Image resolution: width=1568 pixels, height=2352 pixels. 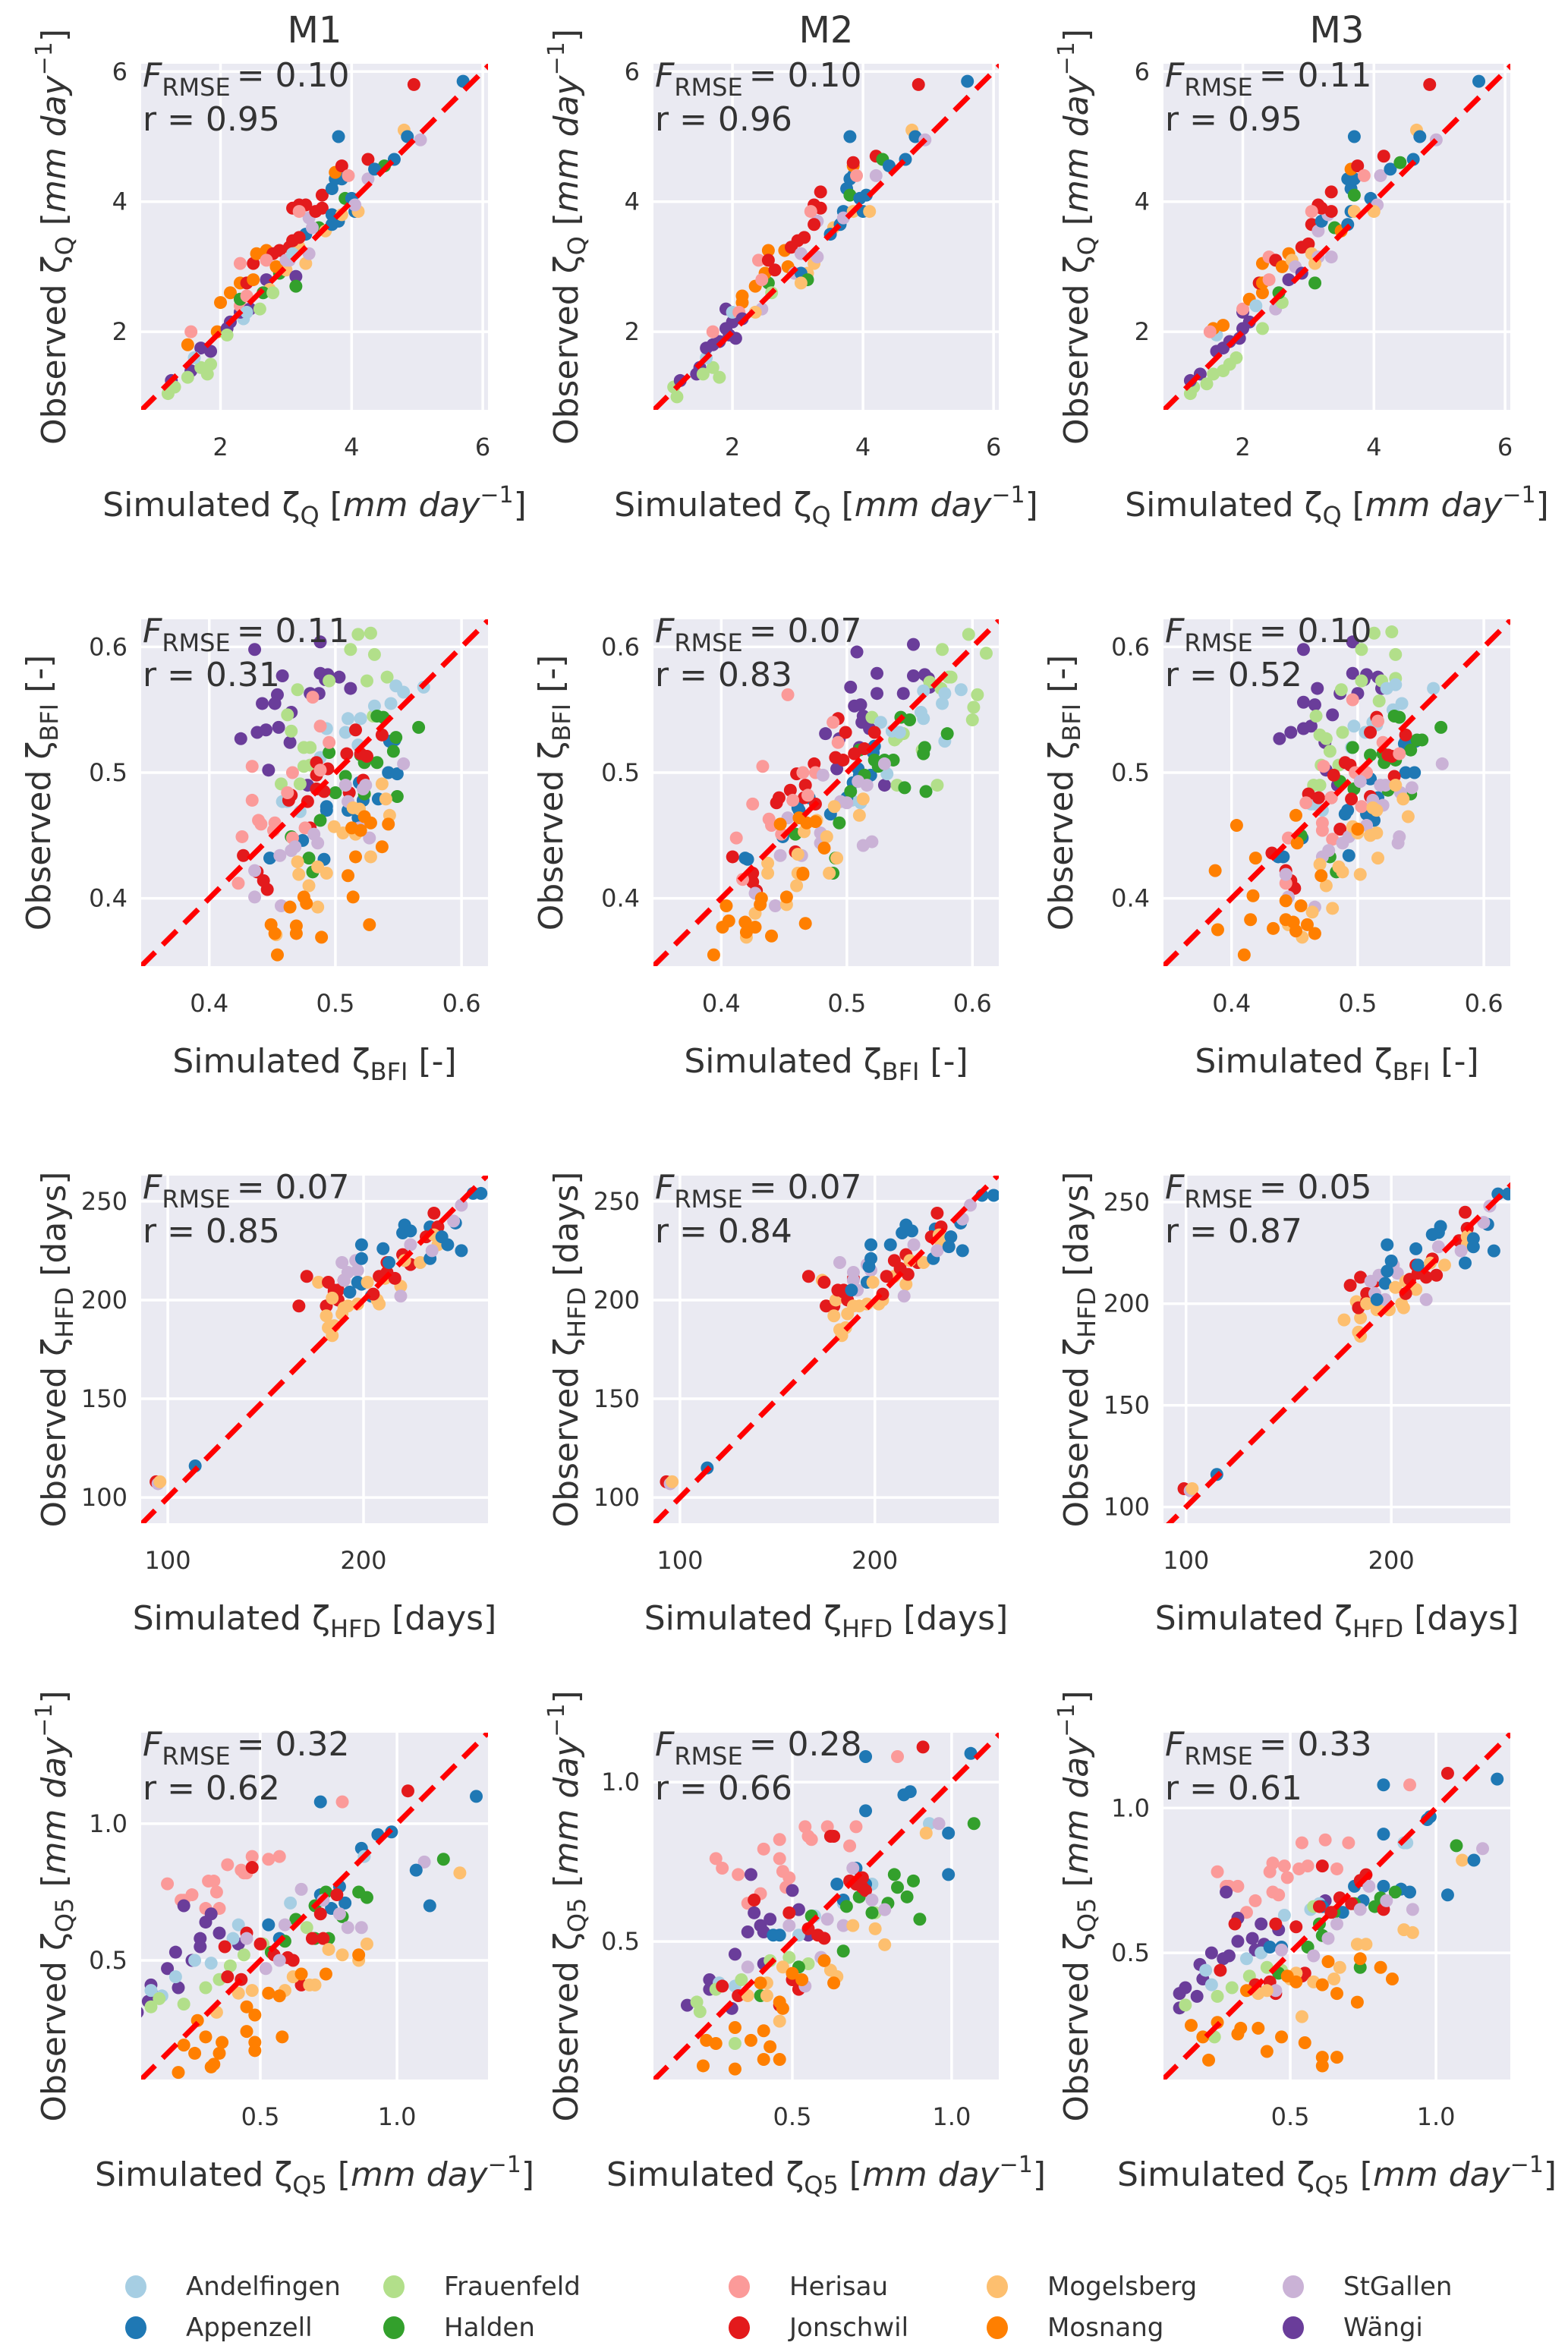 I want to click on x-tick-label: 2, so click(x=1242, y=447).